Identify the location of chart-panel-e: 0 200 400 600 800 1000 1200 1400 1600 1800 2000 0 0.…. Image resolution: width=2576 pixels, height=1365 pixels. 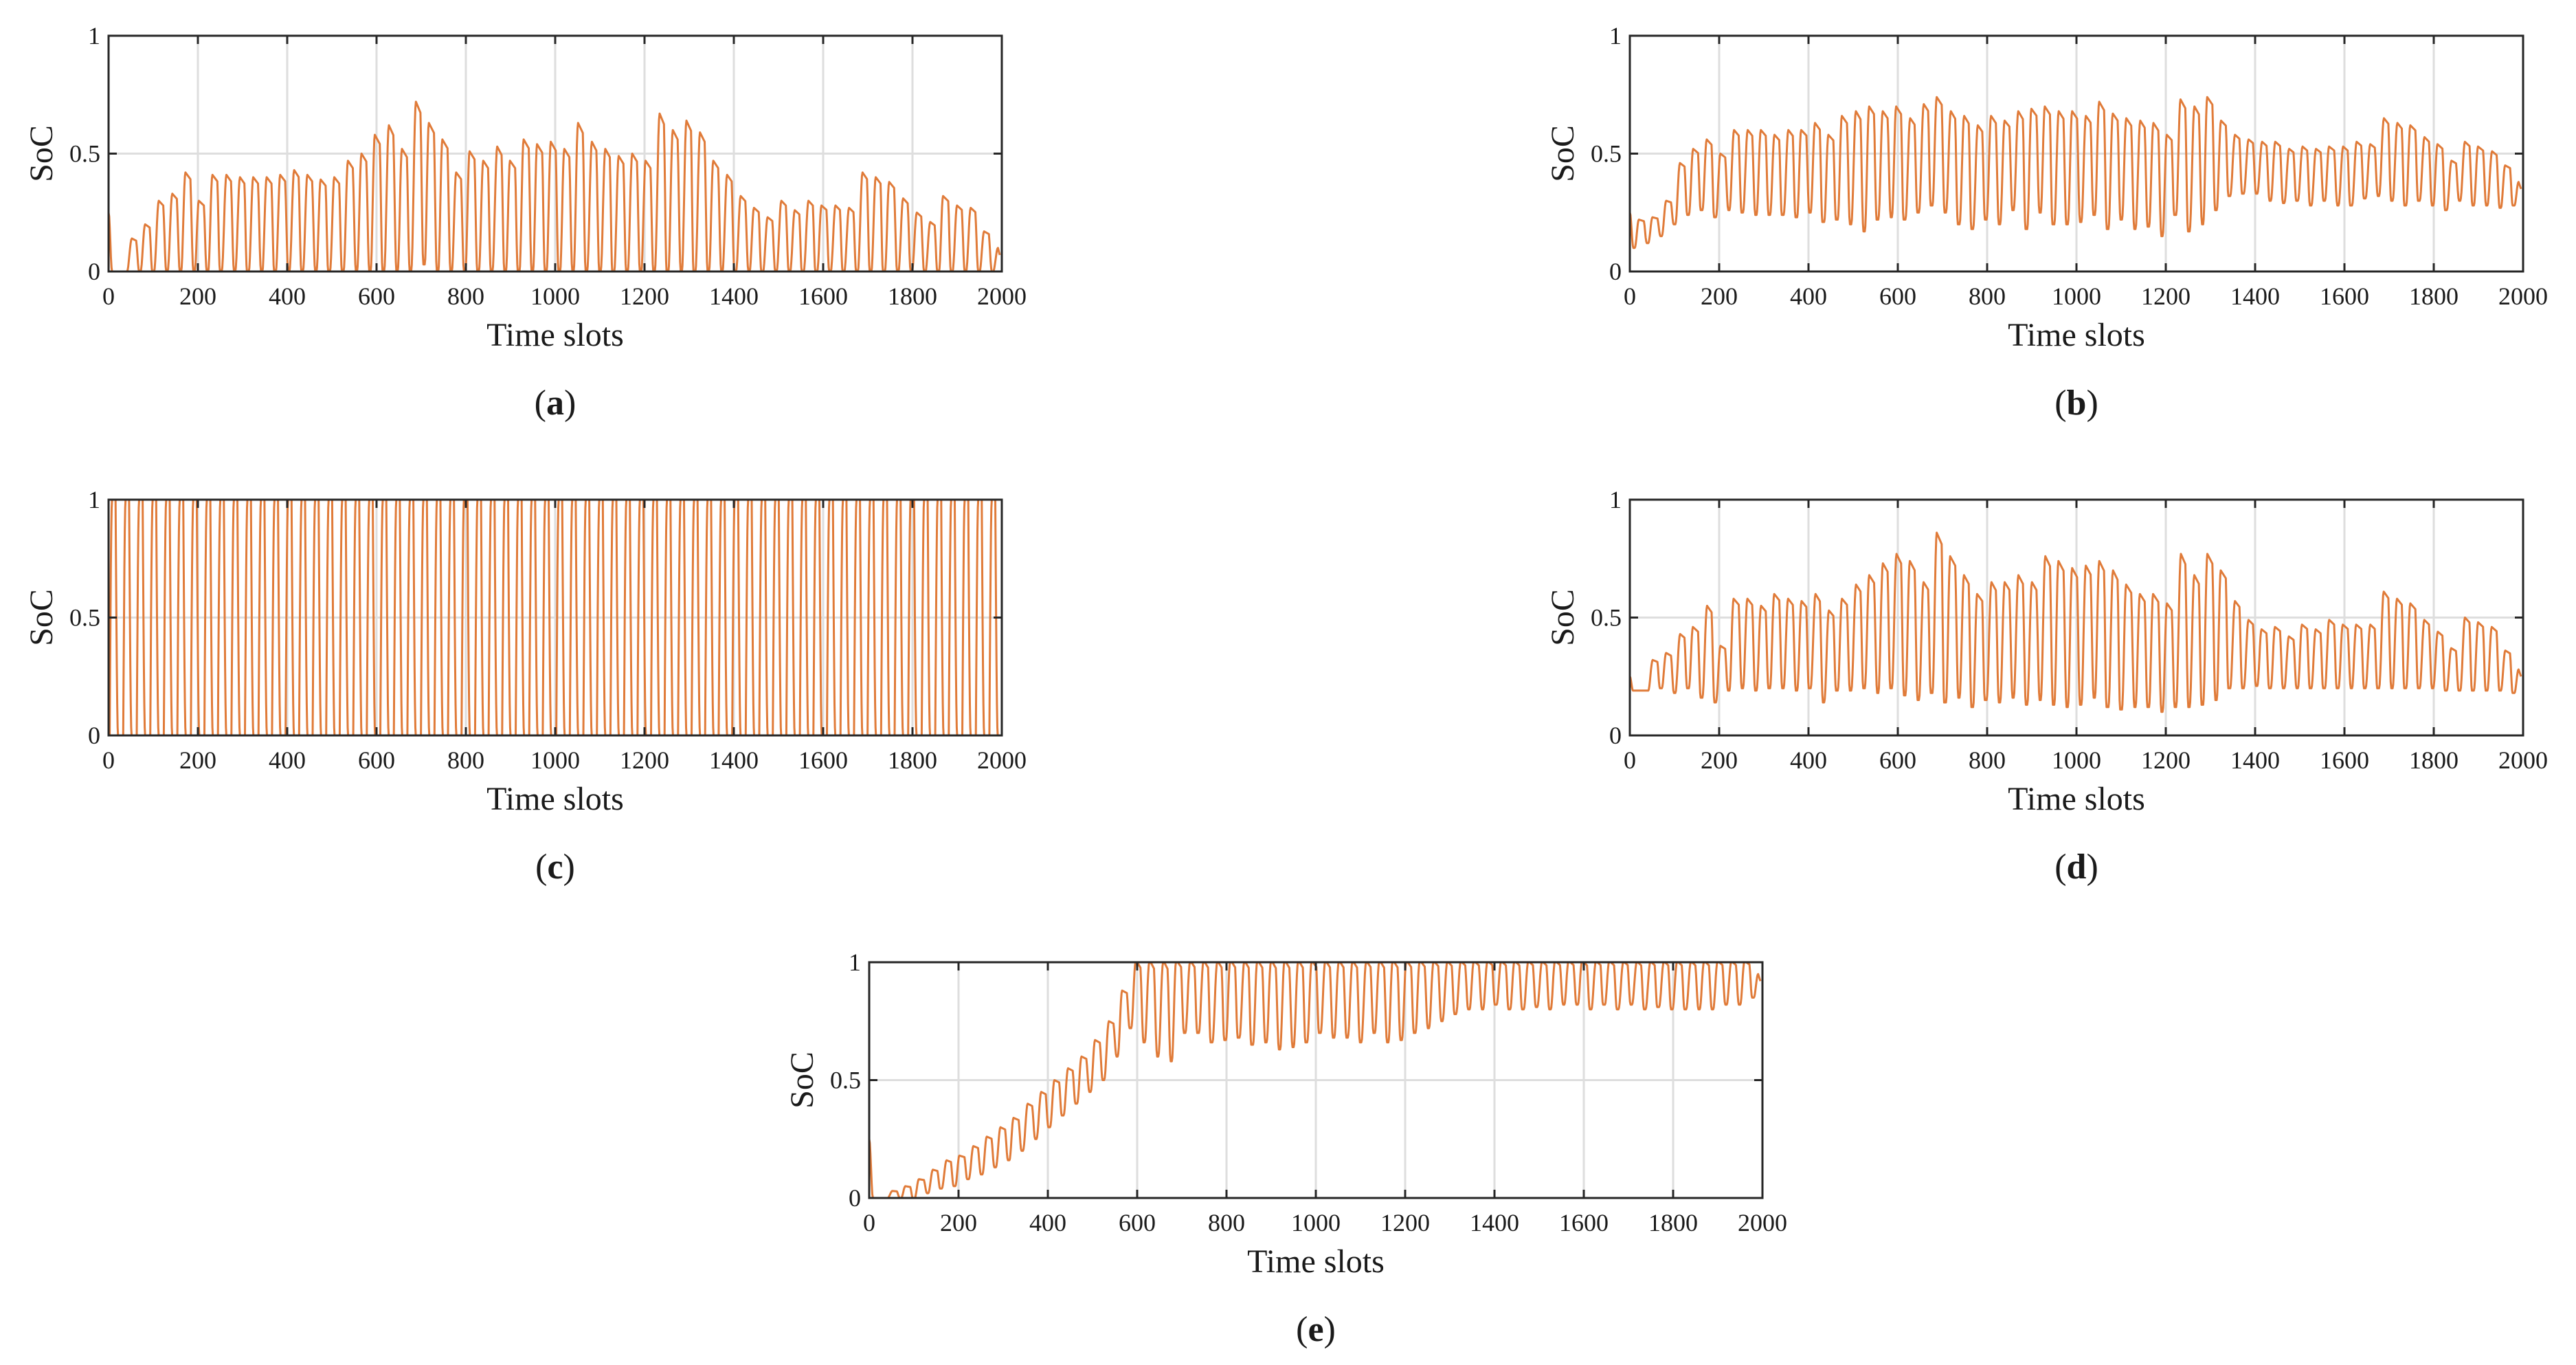
(1285, 1148).